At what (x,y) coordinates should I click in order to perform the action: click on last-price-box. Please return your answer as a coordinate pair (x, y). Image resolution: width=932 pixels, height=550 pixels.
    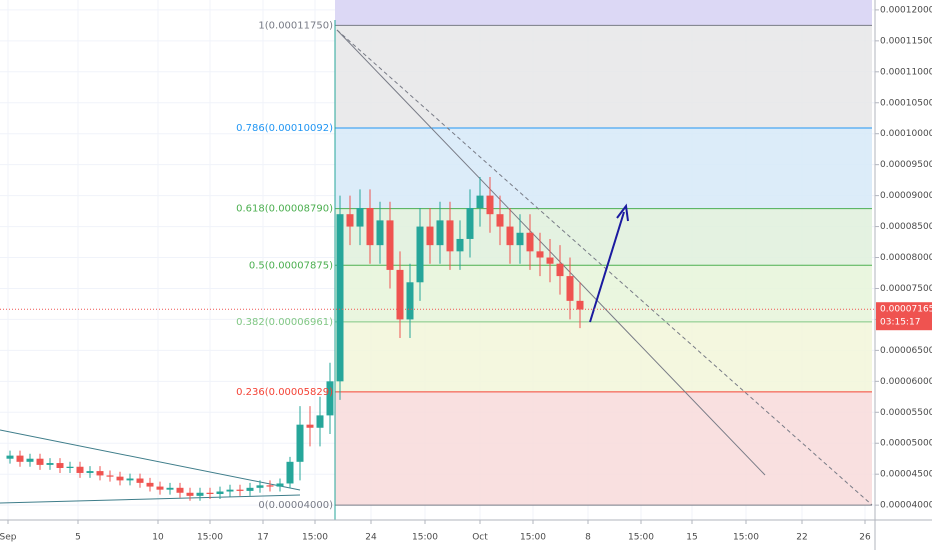
    Looking at the image, I should click on (904, 316).